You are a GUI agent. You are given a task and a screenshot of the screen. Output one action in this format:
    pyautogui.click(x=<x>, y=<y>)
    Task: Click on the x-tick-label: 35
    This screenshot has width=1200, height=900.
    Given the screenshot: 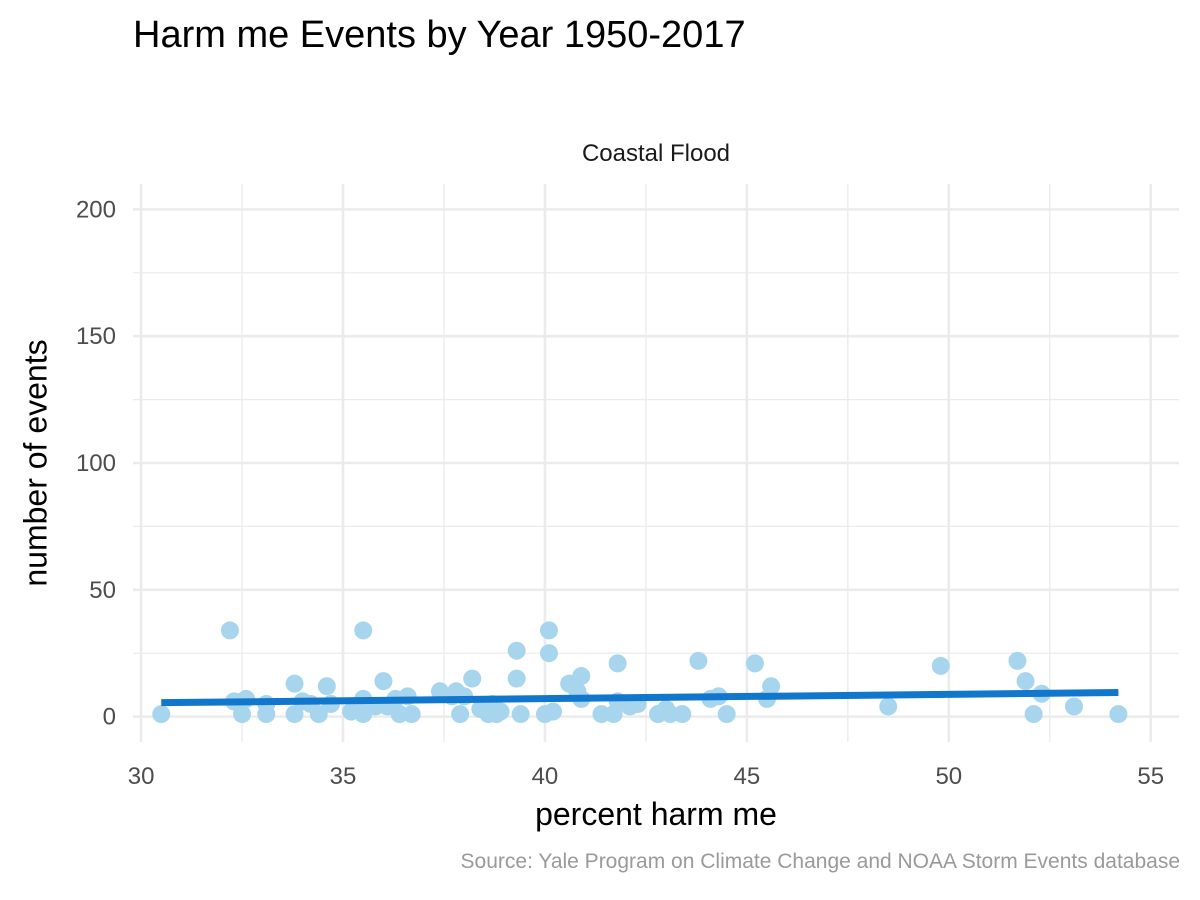 What is the action you would take?
    pyautogui.click(x=343, y=776)
    